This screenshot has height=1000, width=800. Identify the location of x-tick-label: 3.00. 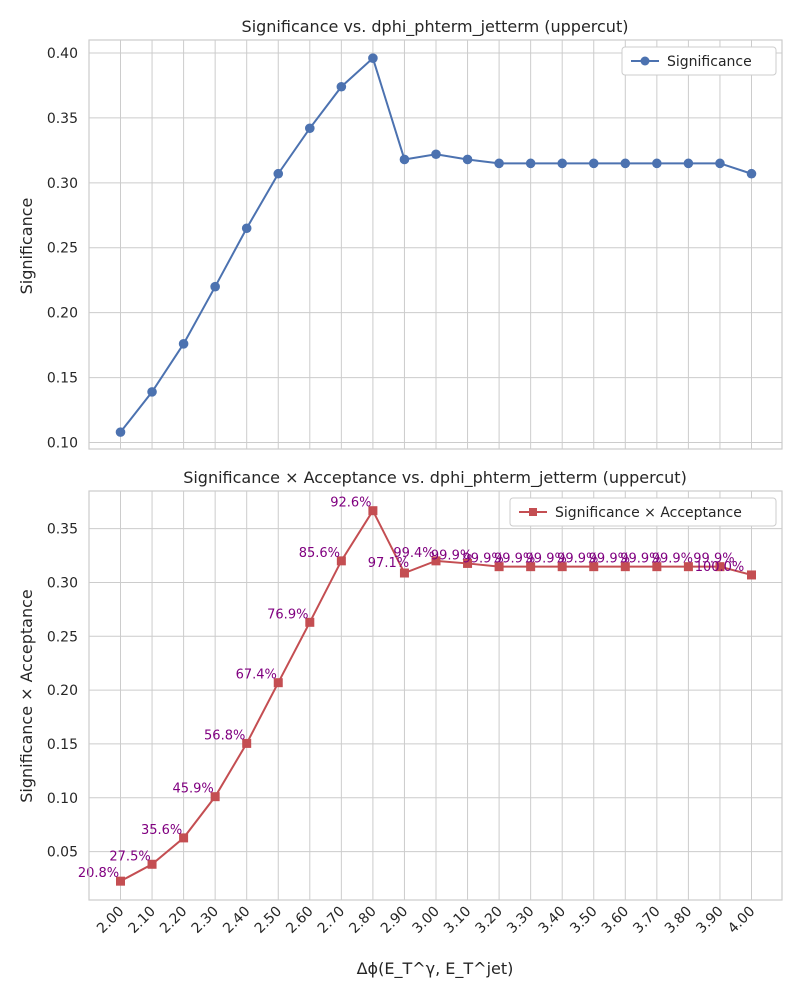
(425, 920).